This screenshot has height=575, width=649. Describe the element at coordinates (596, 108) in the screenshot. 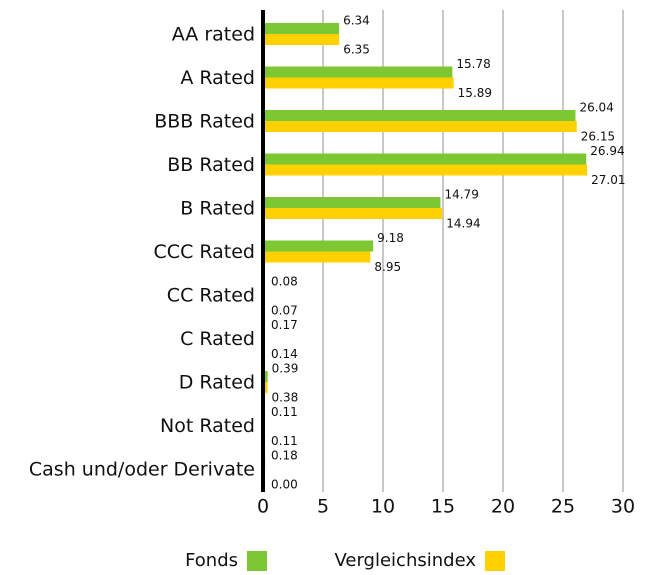

I see `value-label: 26.04` at that location.